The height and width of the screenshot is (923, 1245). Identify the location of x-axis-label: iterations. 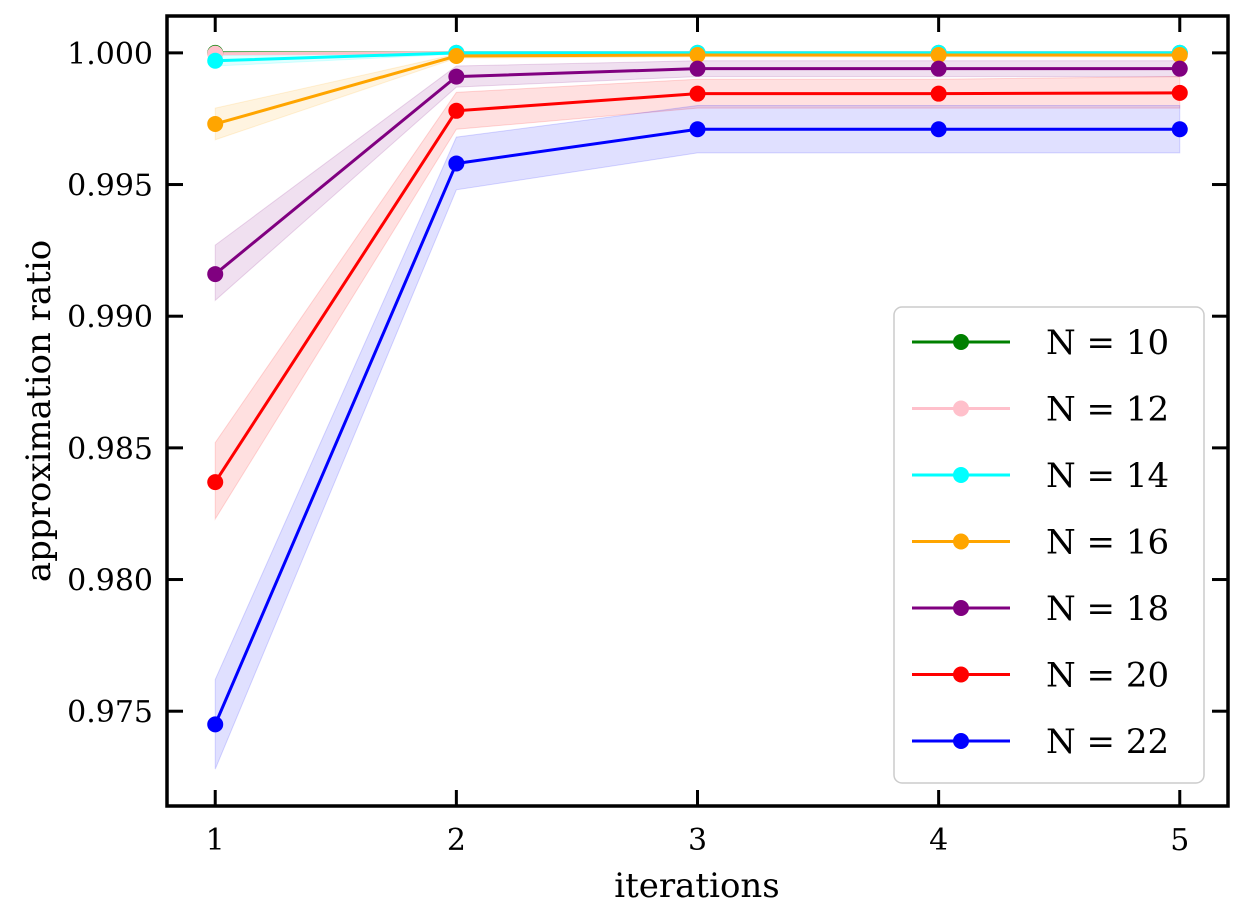
(697, 886).